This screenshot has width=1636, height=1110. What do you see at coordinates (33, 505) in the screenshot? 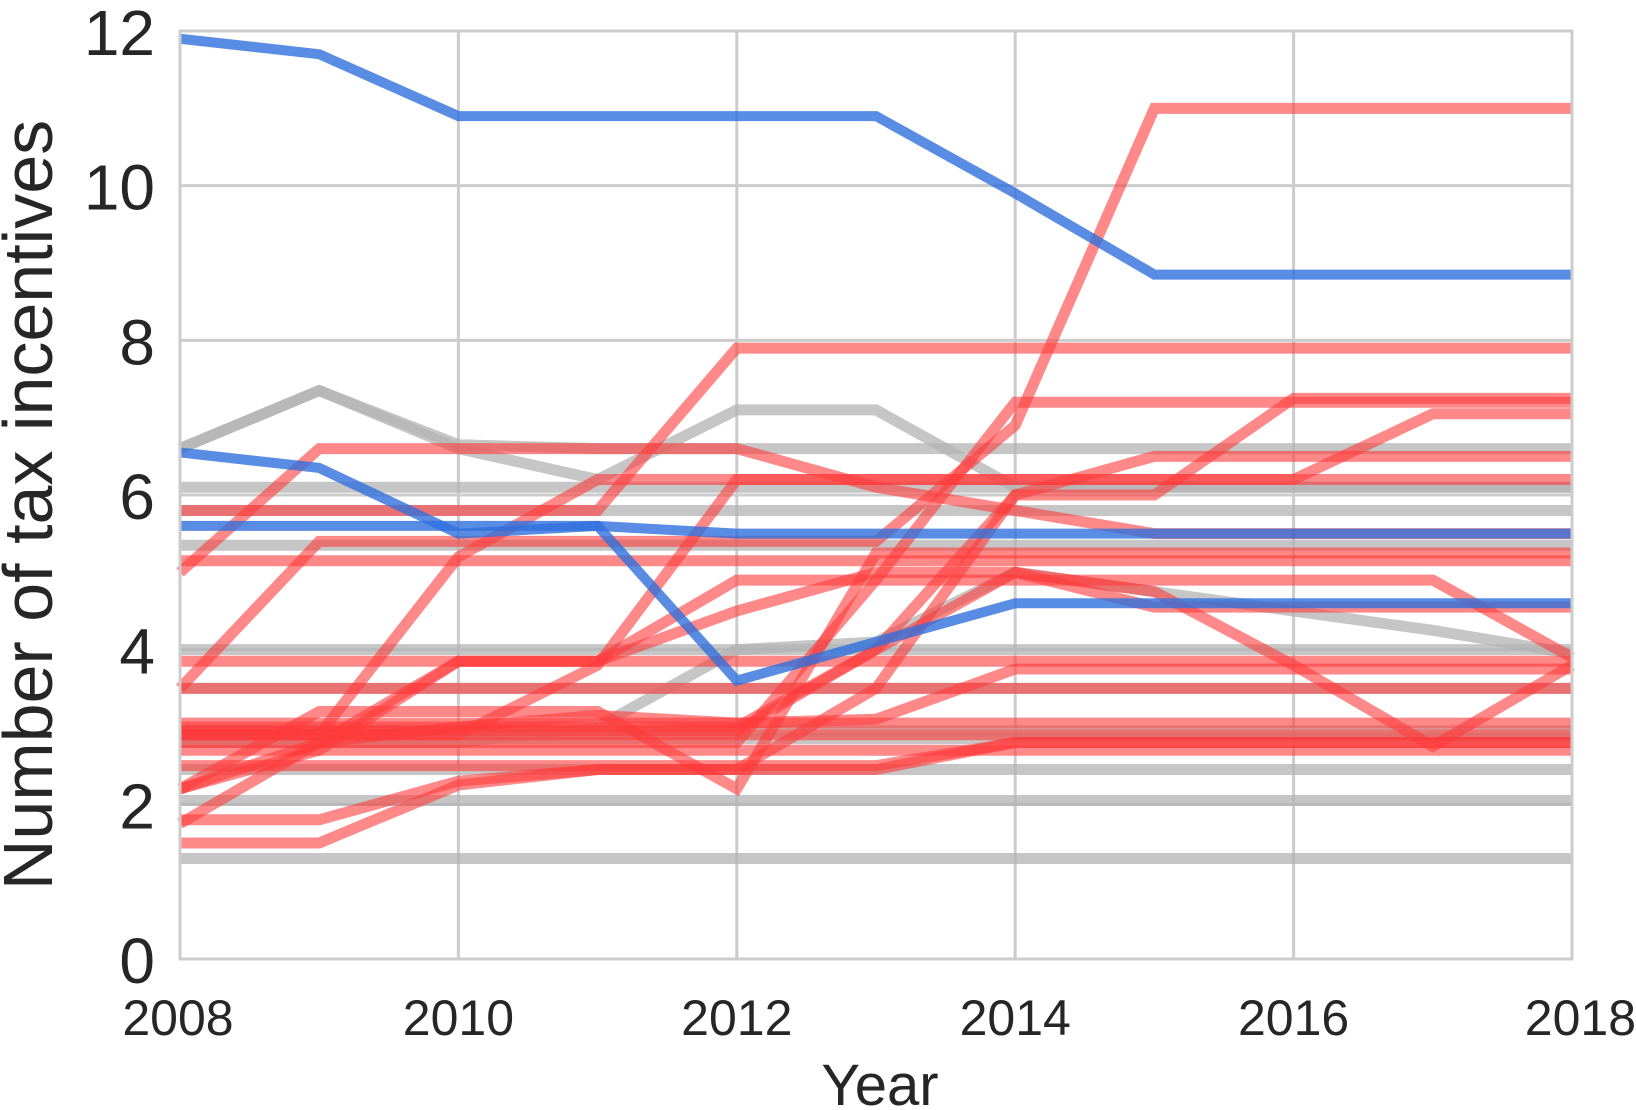
I see `y-axis-label: Number of tax incentives` at bounding box center [33, 505].